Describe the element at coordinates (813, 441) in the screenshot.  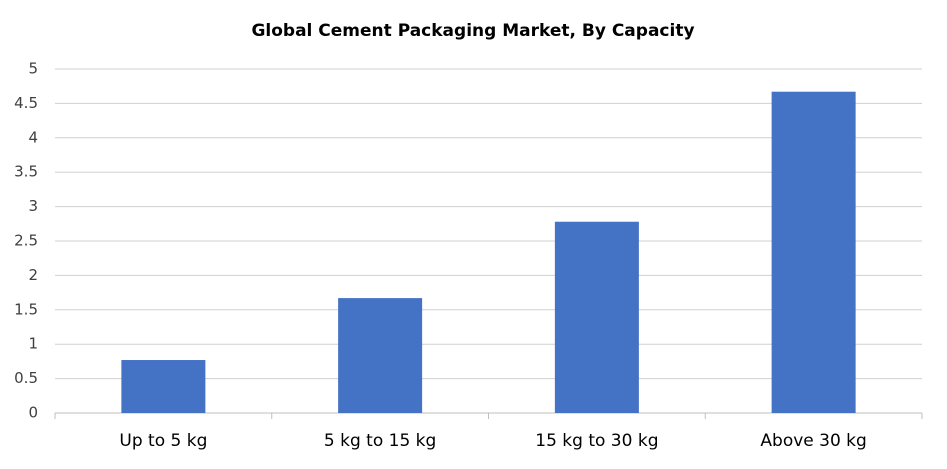
I see `x-tick-label: Above 30 kg` at that location.